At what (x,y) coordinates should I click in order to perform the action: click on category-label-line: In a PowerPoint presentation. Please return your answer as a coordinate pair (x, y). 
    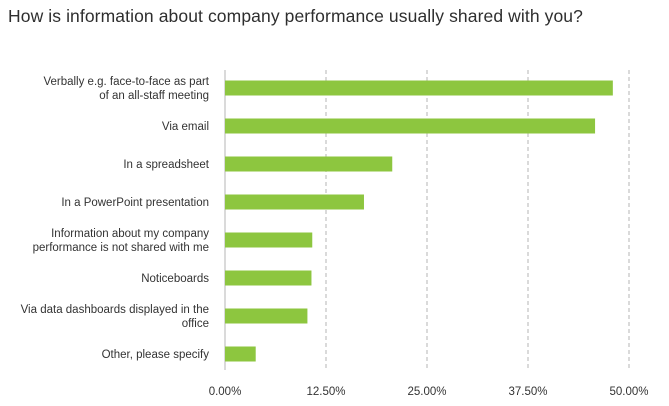
    Looking at the image, I should click on (135, 203).